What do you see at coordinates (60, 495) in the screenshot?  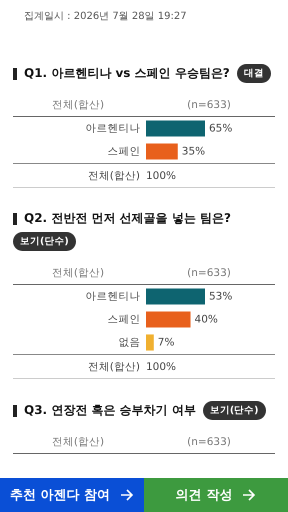 I see `text: 추천 아젠다 참여` at bounding box center [60, 495].